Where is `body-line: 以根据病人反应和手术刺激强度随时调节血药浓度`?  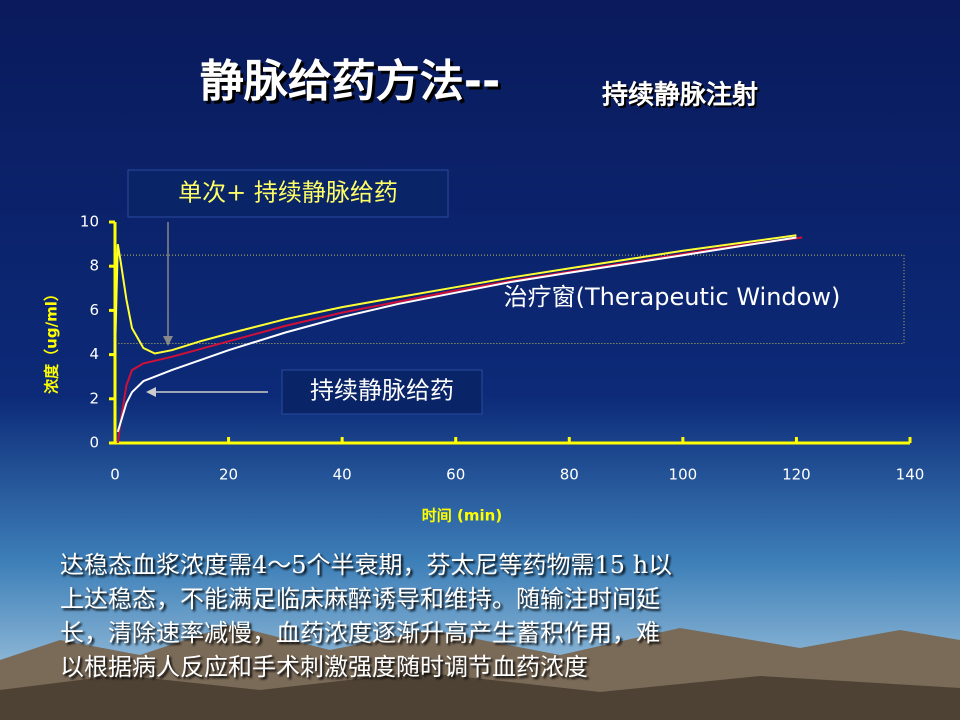 body-line: 以根据病人反应和手术刺激强度随时调节血药浓度 is located at coordinates (324, 667).